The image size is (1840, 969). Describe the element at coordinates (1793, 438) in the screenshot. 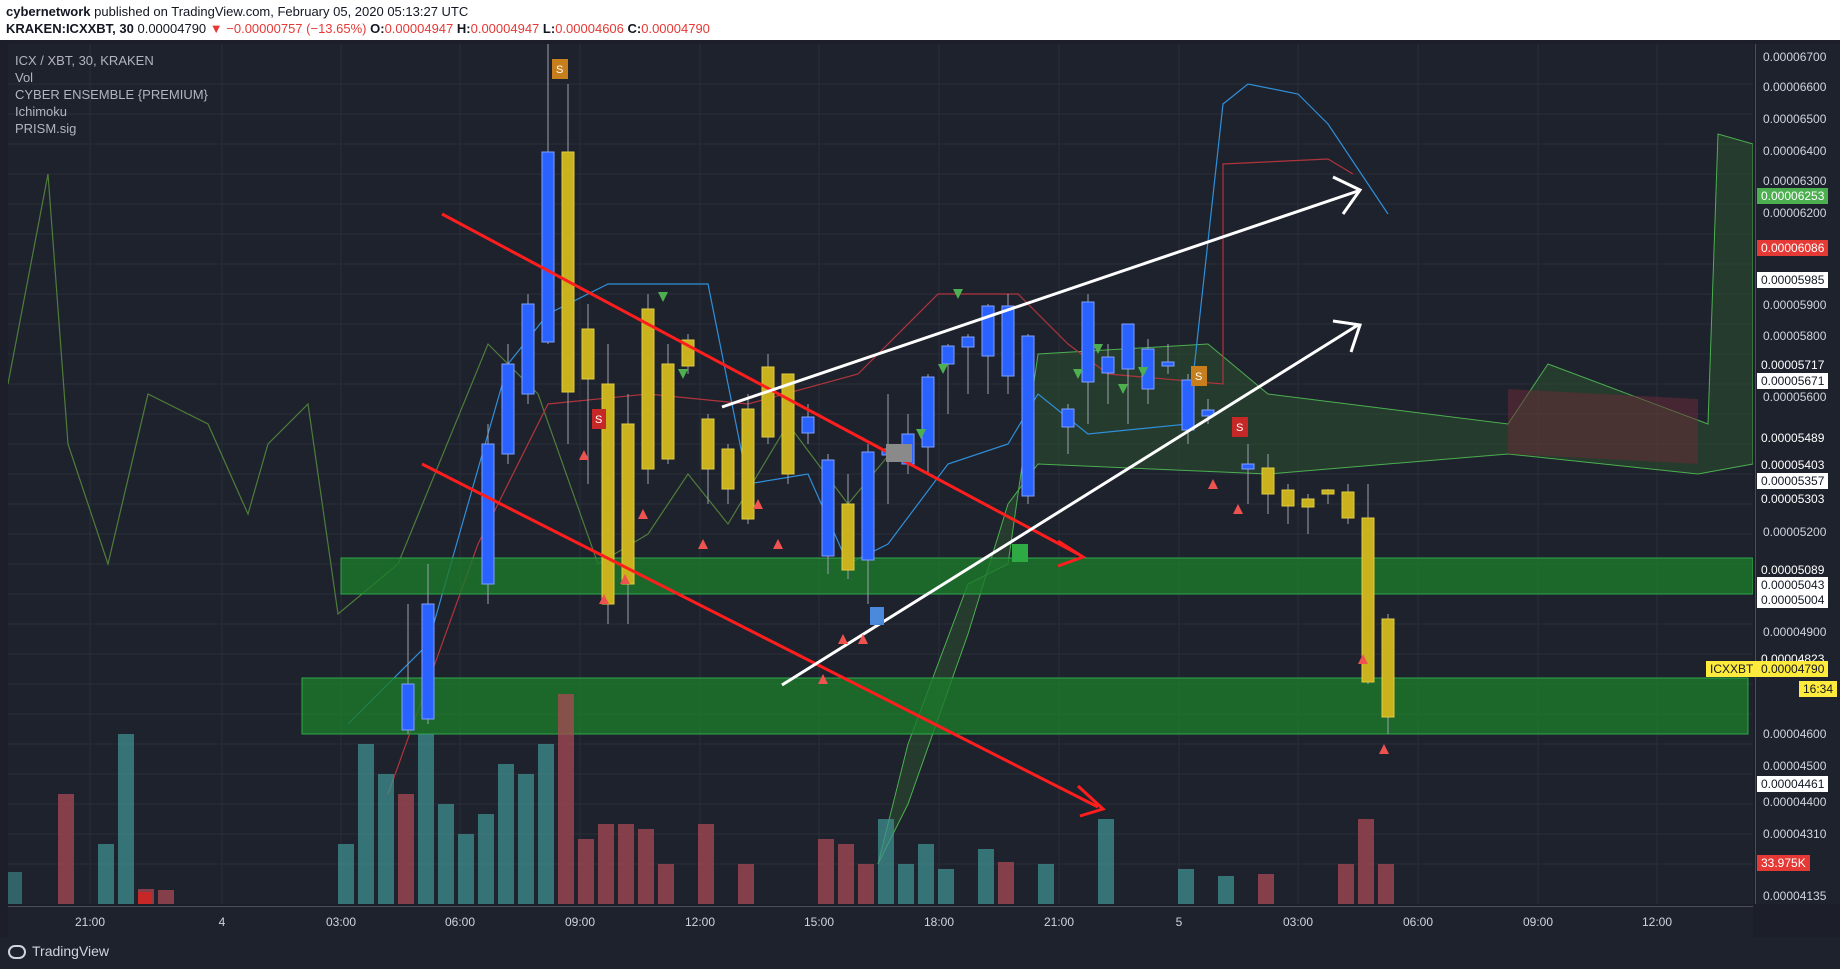

I see `price-badge: 0.00005489` at that location.